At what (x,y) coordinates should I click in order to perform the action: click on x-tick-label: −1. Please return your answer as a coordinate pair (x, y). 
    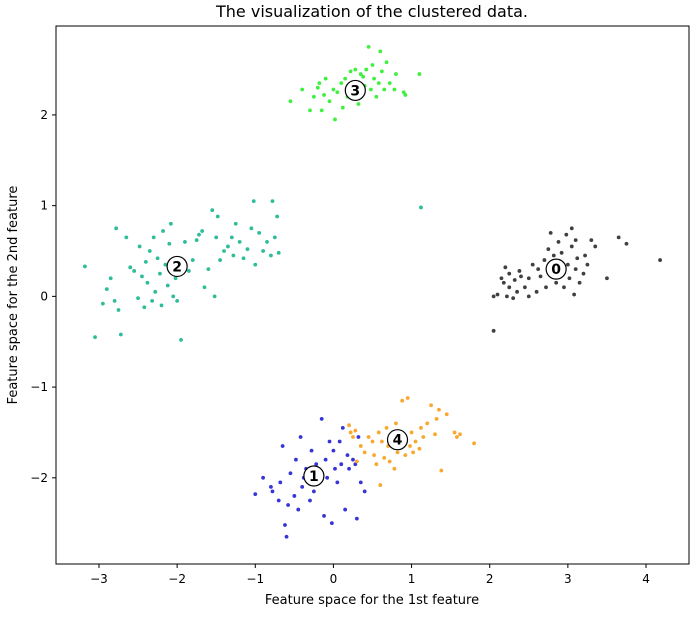
    Looking at the image, I should click on (255, 579).